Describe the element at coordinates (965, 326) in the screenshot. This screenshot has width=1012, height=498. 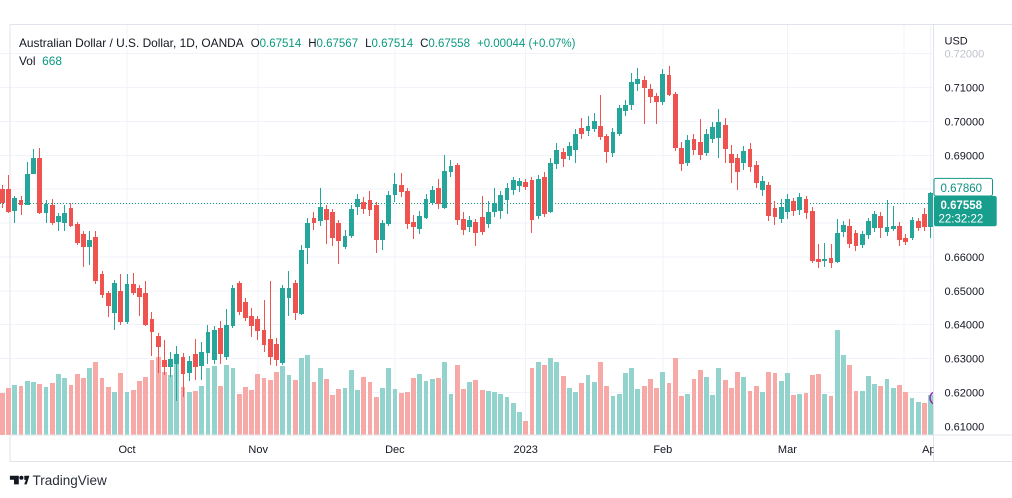
I see `svg-text: 0.64000` at that location.